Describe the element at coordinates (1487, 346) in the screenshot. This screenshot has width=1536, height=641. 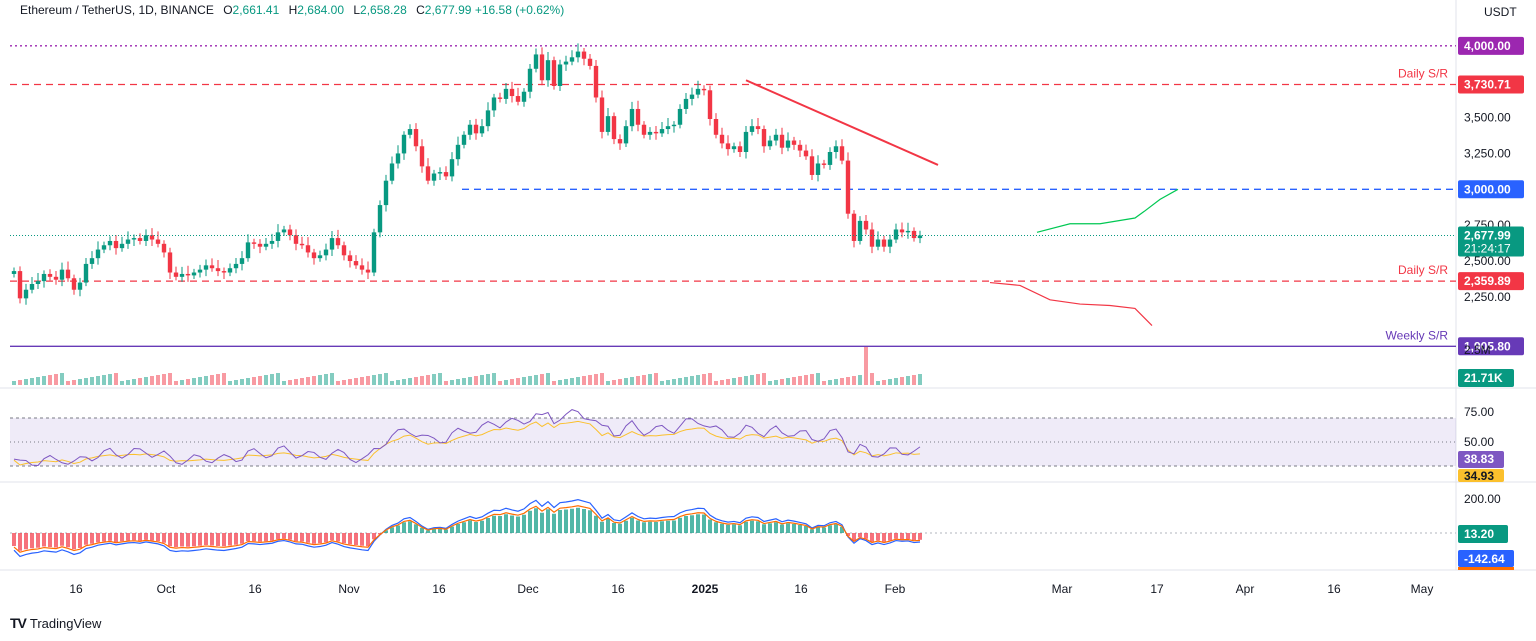
I see `level-tag-label: 1,905.80` at that location.